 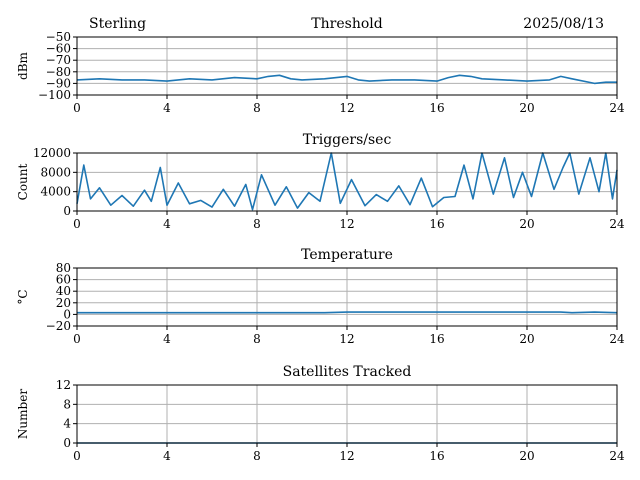 What do you see at coordinates (67, 424) in the screenshot?
I see `y-tick-label: 4` at bounding box center [67, 424].